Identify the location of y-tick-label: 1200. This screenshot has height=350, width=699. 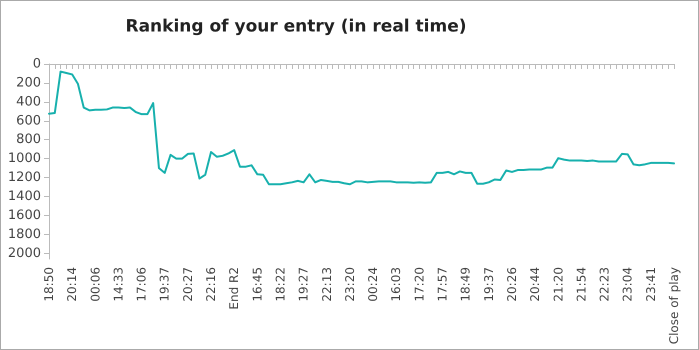
(24, 178).